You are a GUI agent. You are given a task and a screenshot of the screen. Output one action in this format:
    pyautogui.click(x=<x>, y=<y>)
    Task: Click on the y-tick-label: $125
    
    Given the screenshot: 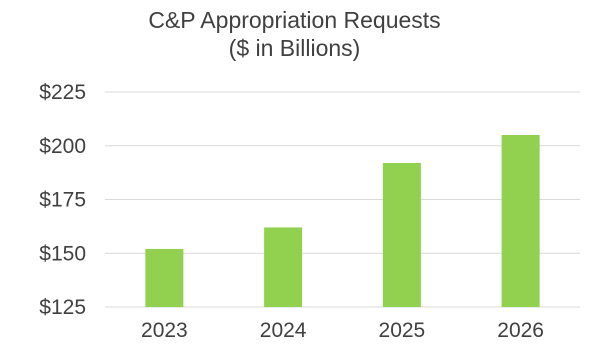 What is the action you would take?
    pyautogui.click(x=62, y=307)
    